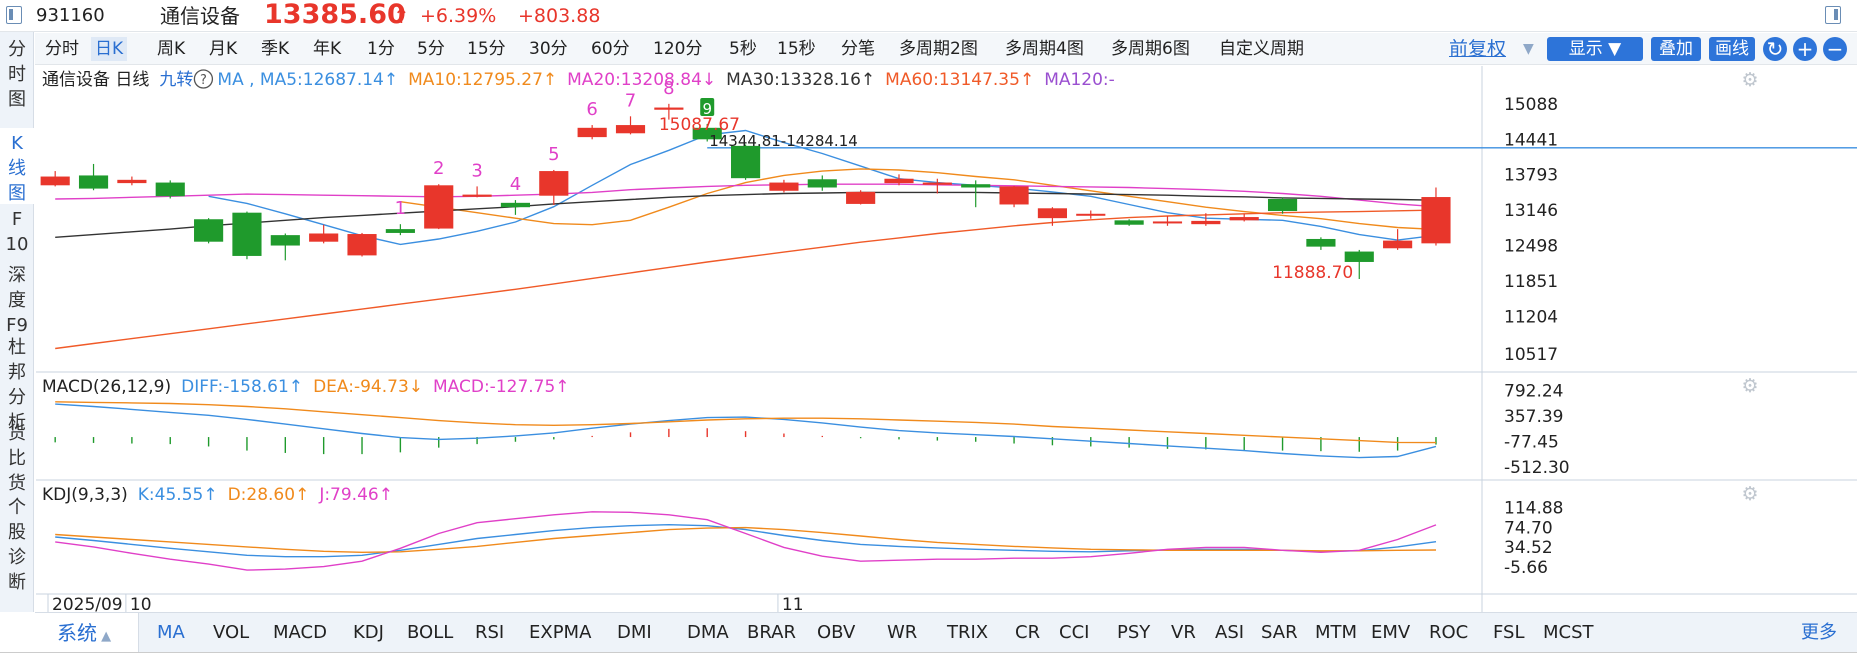 The height and width of the screenshot is (660, 1857). What do you see at coordinates (634, 632) in the screenshot?
I see `indicator-tab-dmi: DMI` at bounding box center [634, 632].